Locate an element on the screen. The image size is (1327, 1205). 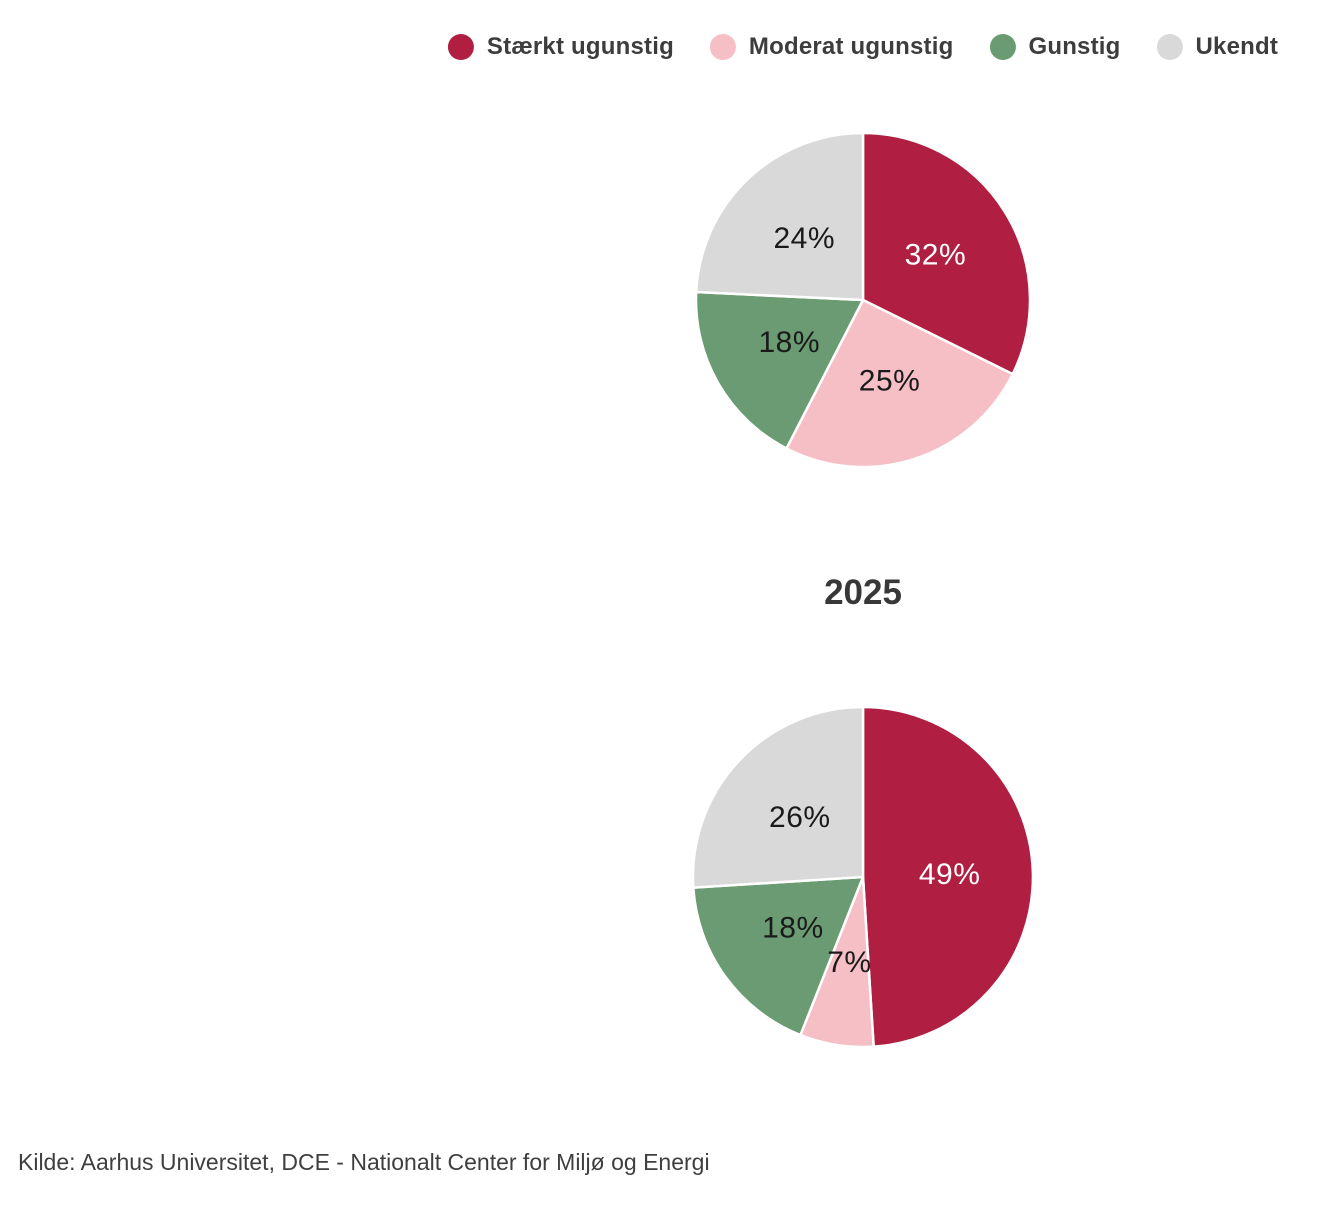
pie-chart-2025: 49% 7%18% 26% is located at coordinates (863, 877).